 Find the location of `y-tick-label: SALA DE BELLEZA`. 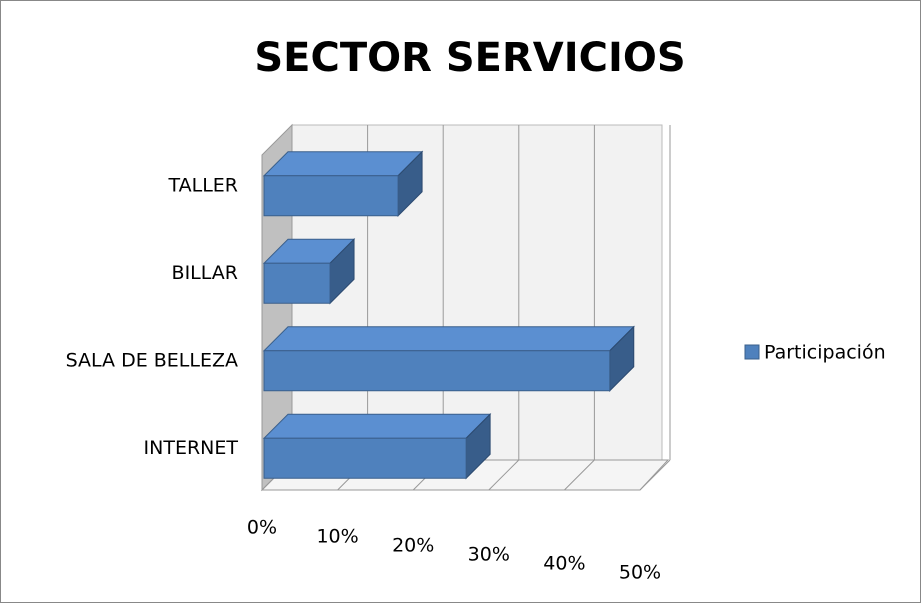

y-tick-label: SALA DE BELLEZA is located at coordinates (152, 360).